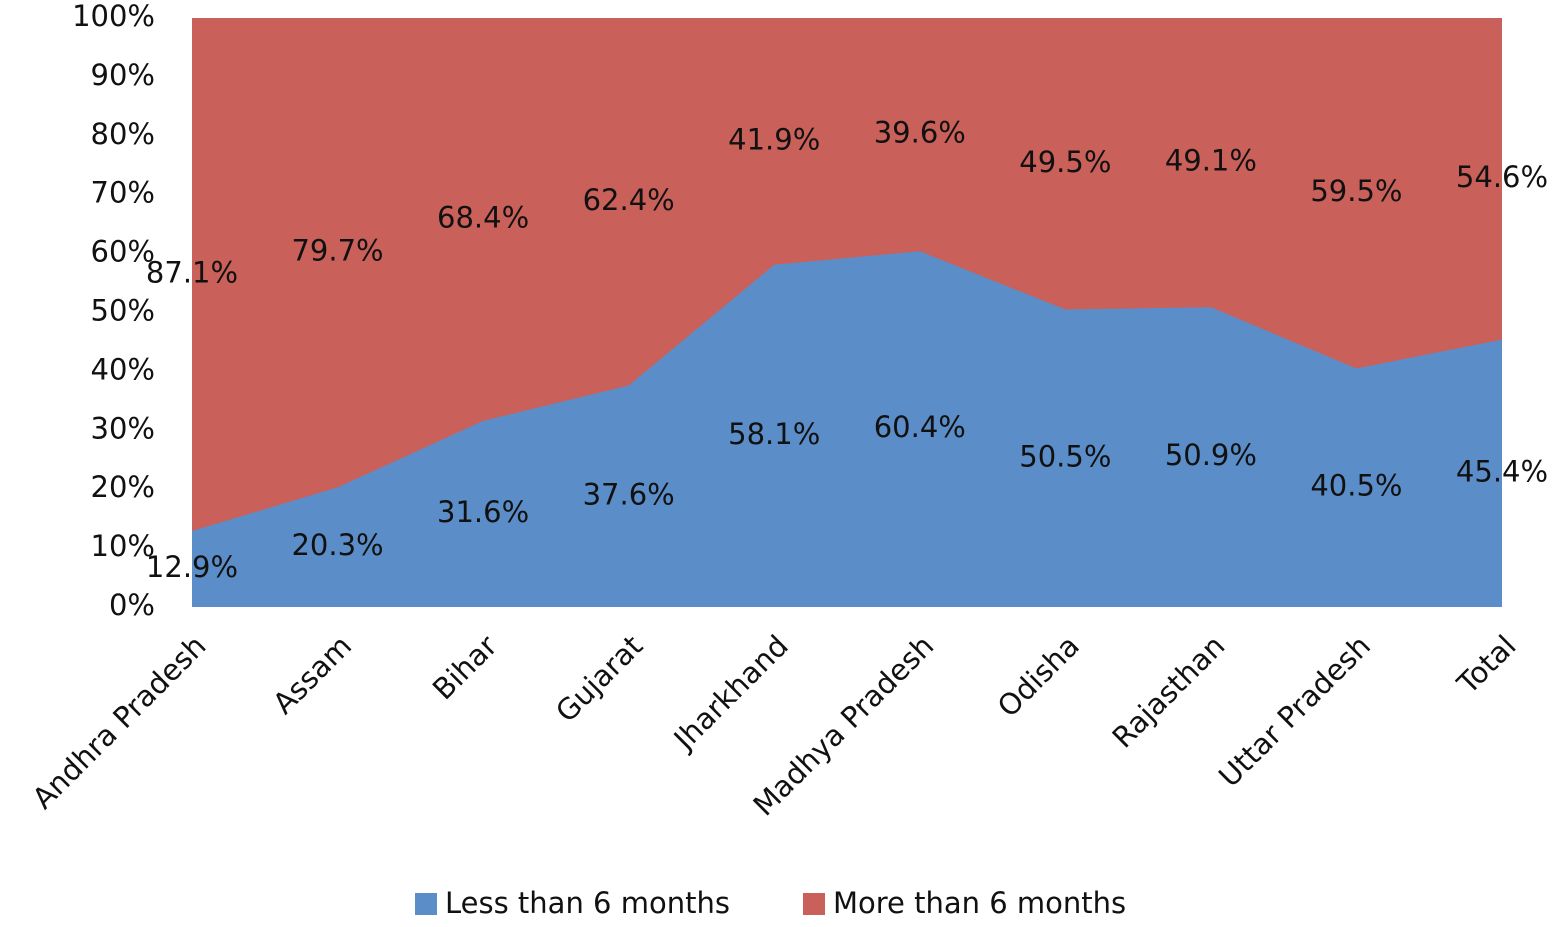 Image resolution: width=1563 pixels, height=927 pixels. I want to click on data-label: 60.4%, so click(920, 427).